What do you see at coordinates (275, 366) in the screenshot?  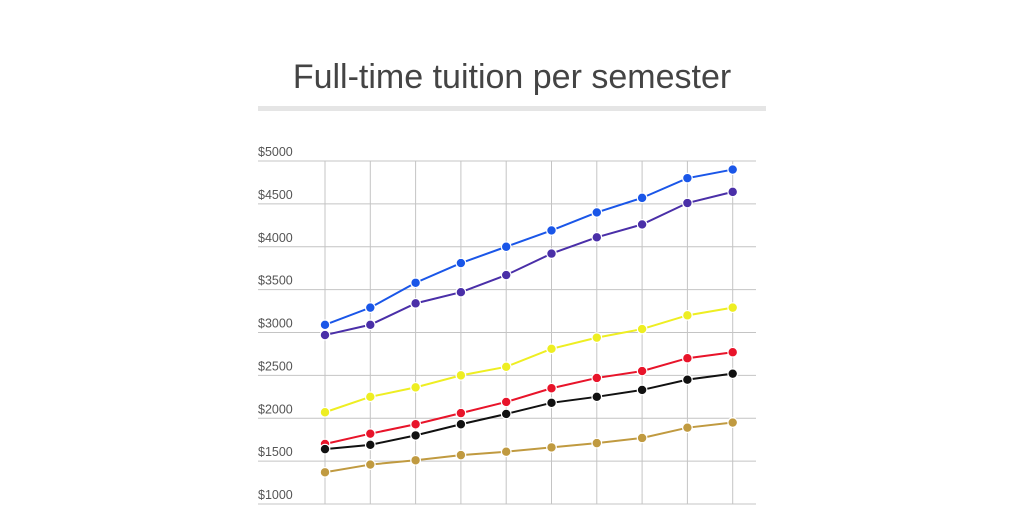 I see `y-tick-label: $2500` at bounding box center [275, 366].